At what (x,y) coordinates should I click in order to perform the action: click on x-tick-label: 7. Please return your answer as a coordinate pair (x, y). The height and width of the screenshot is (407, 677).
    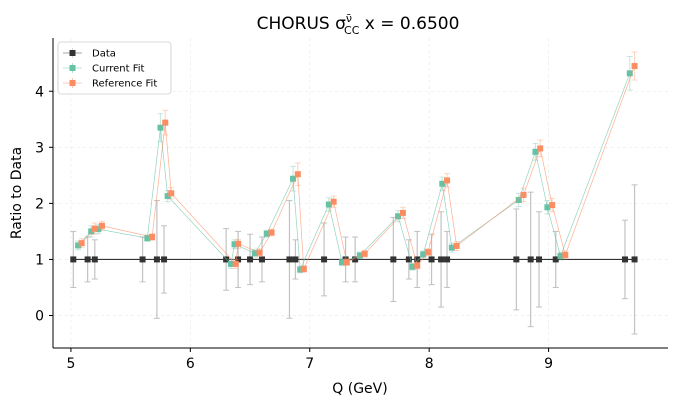
    Looking at the image, I should click on (309, 364).